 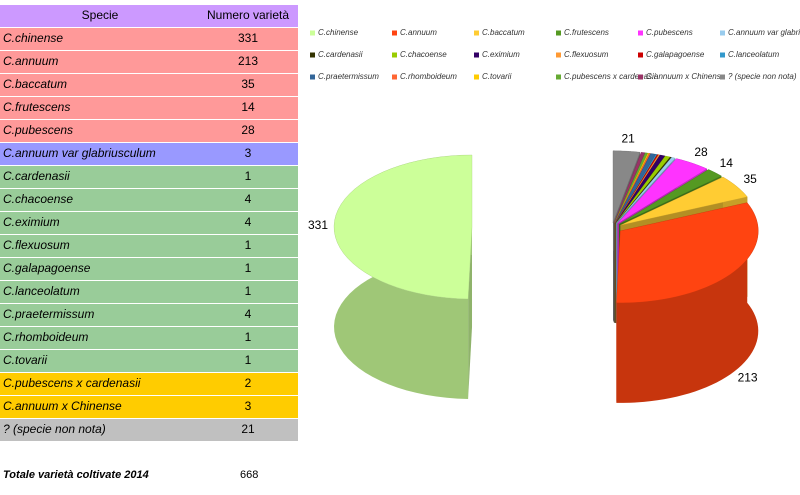 What do you see at coordinates (76, 475) in the screenshot?
I see `total-label: Totale varietà coltivate 2014` at bounding box center [76, 475].